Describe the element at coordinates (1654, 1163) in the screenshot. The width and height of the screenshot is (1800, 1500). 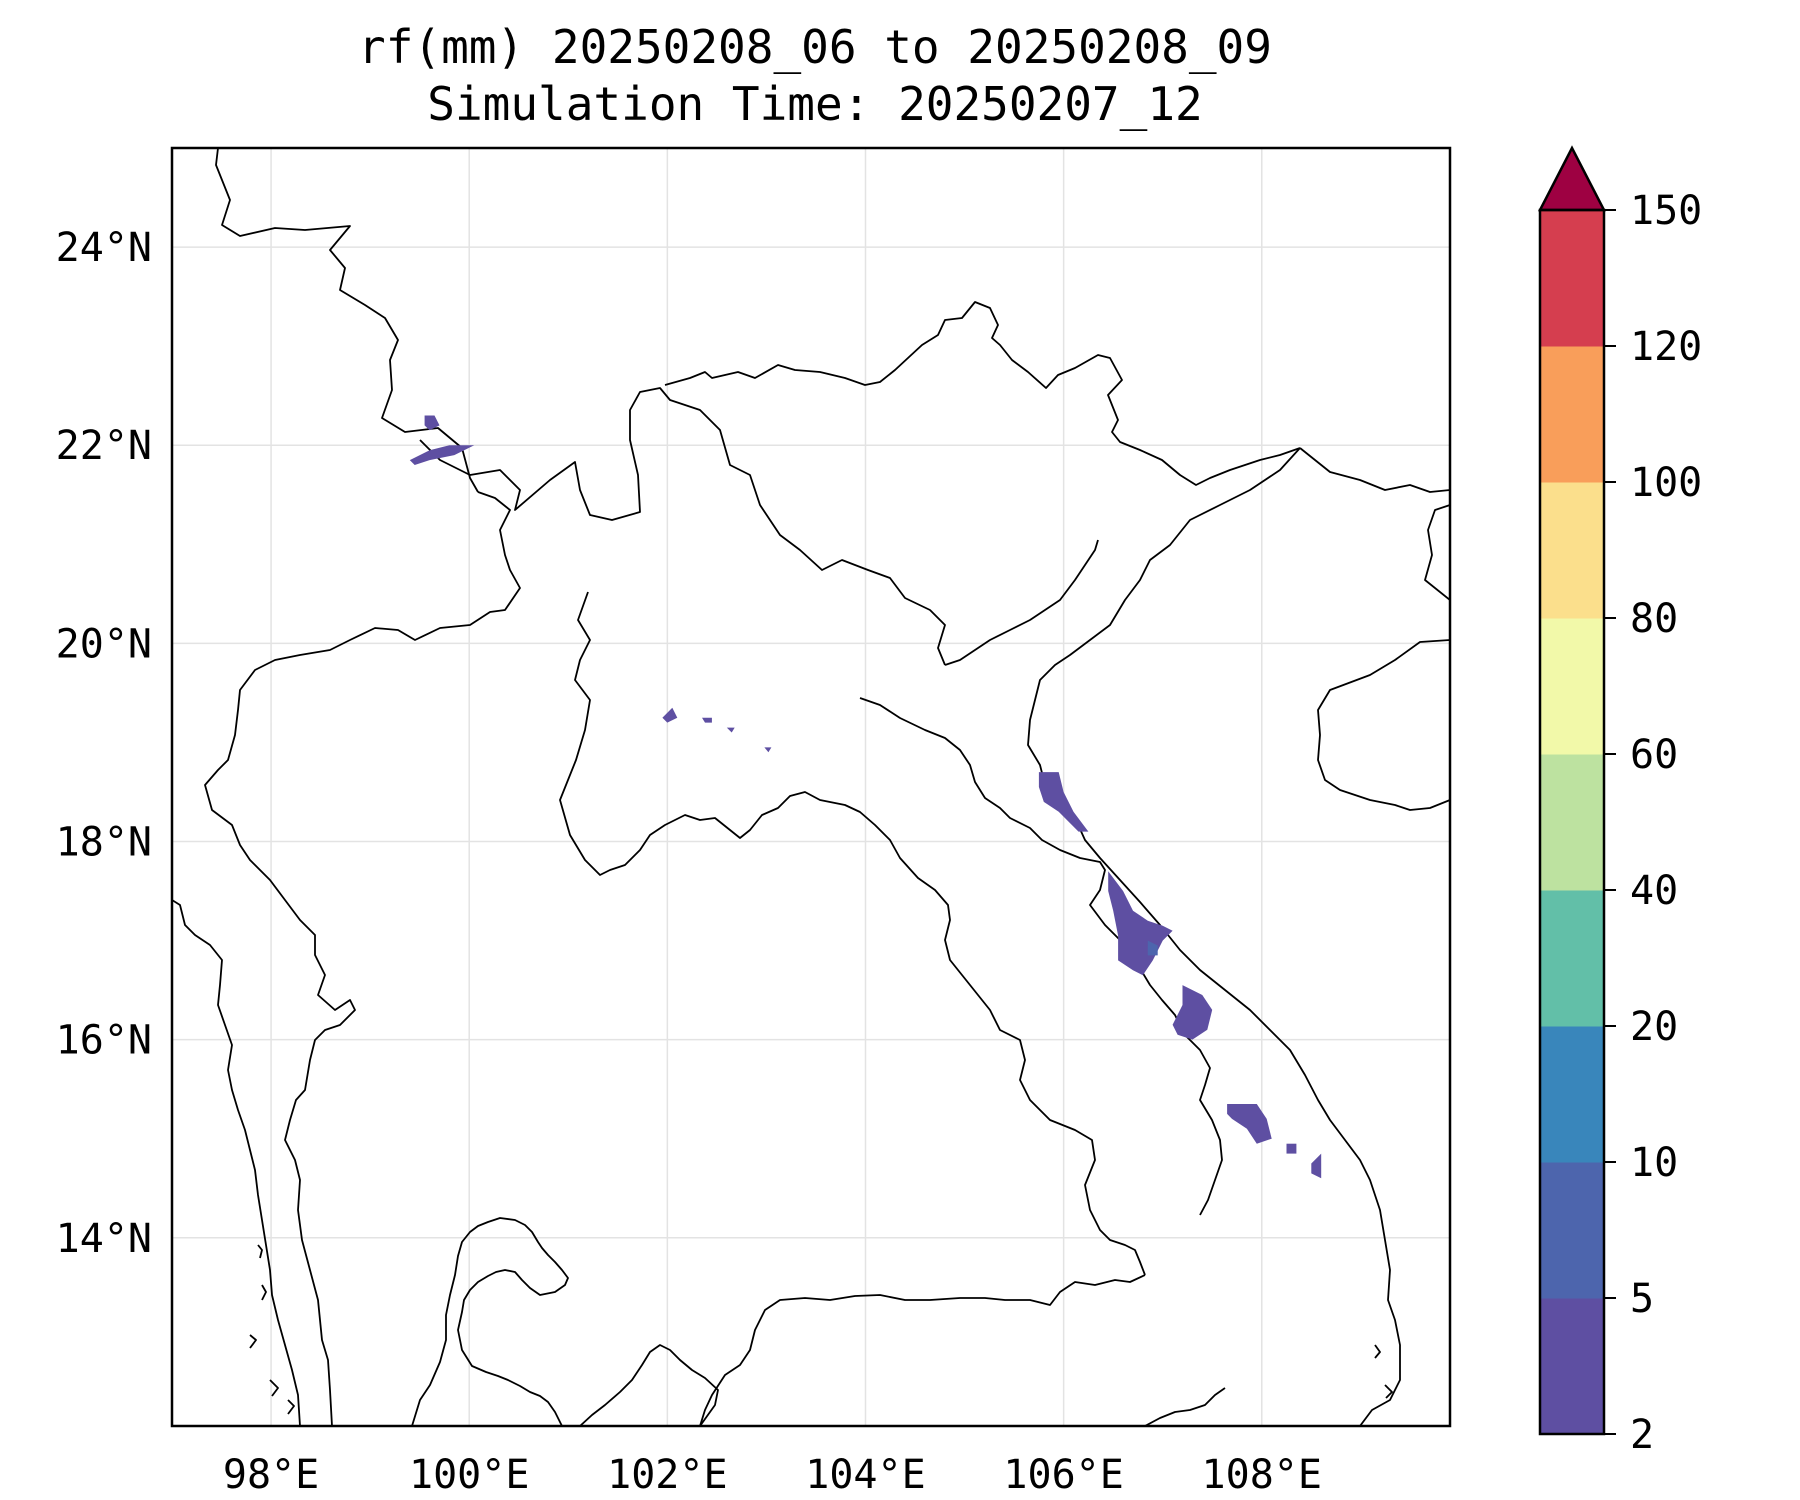
I see `colorbar-tick-label: 10` at that location.